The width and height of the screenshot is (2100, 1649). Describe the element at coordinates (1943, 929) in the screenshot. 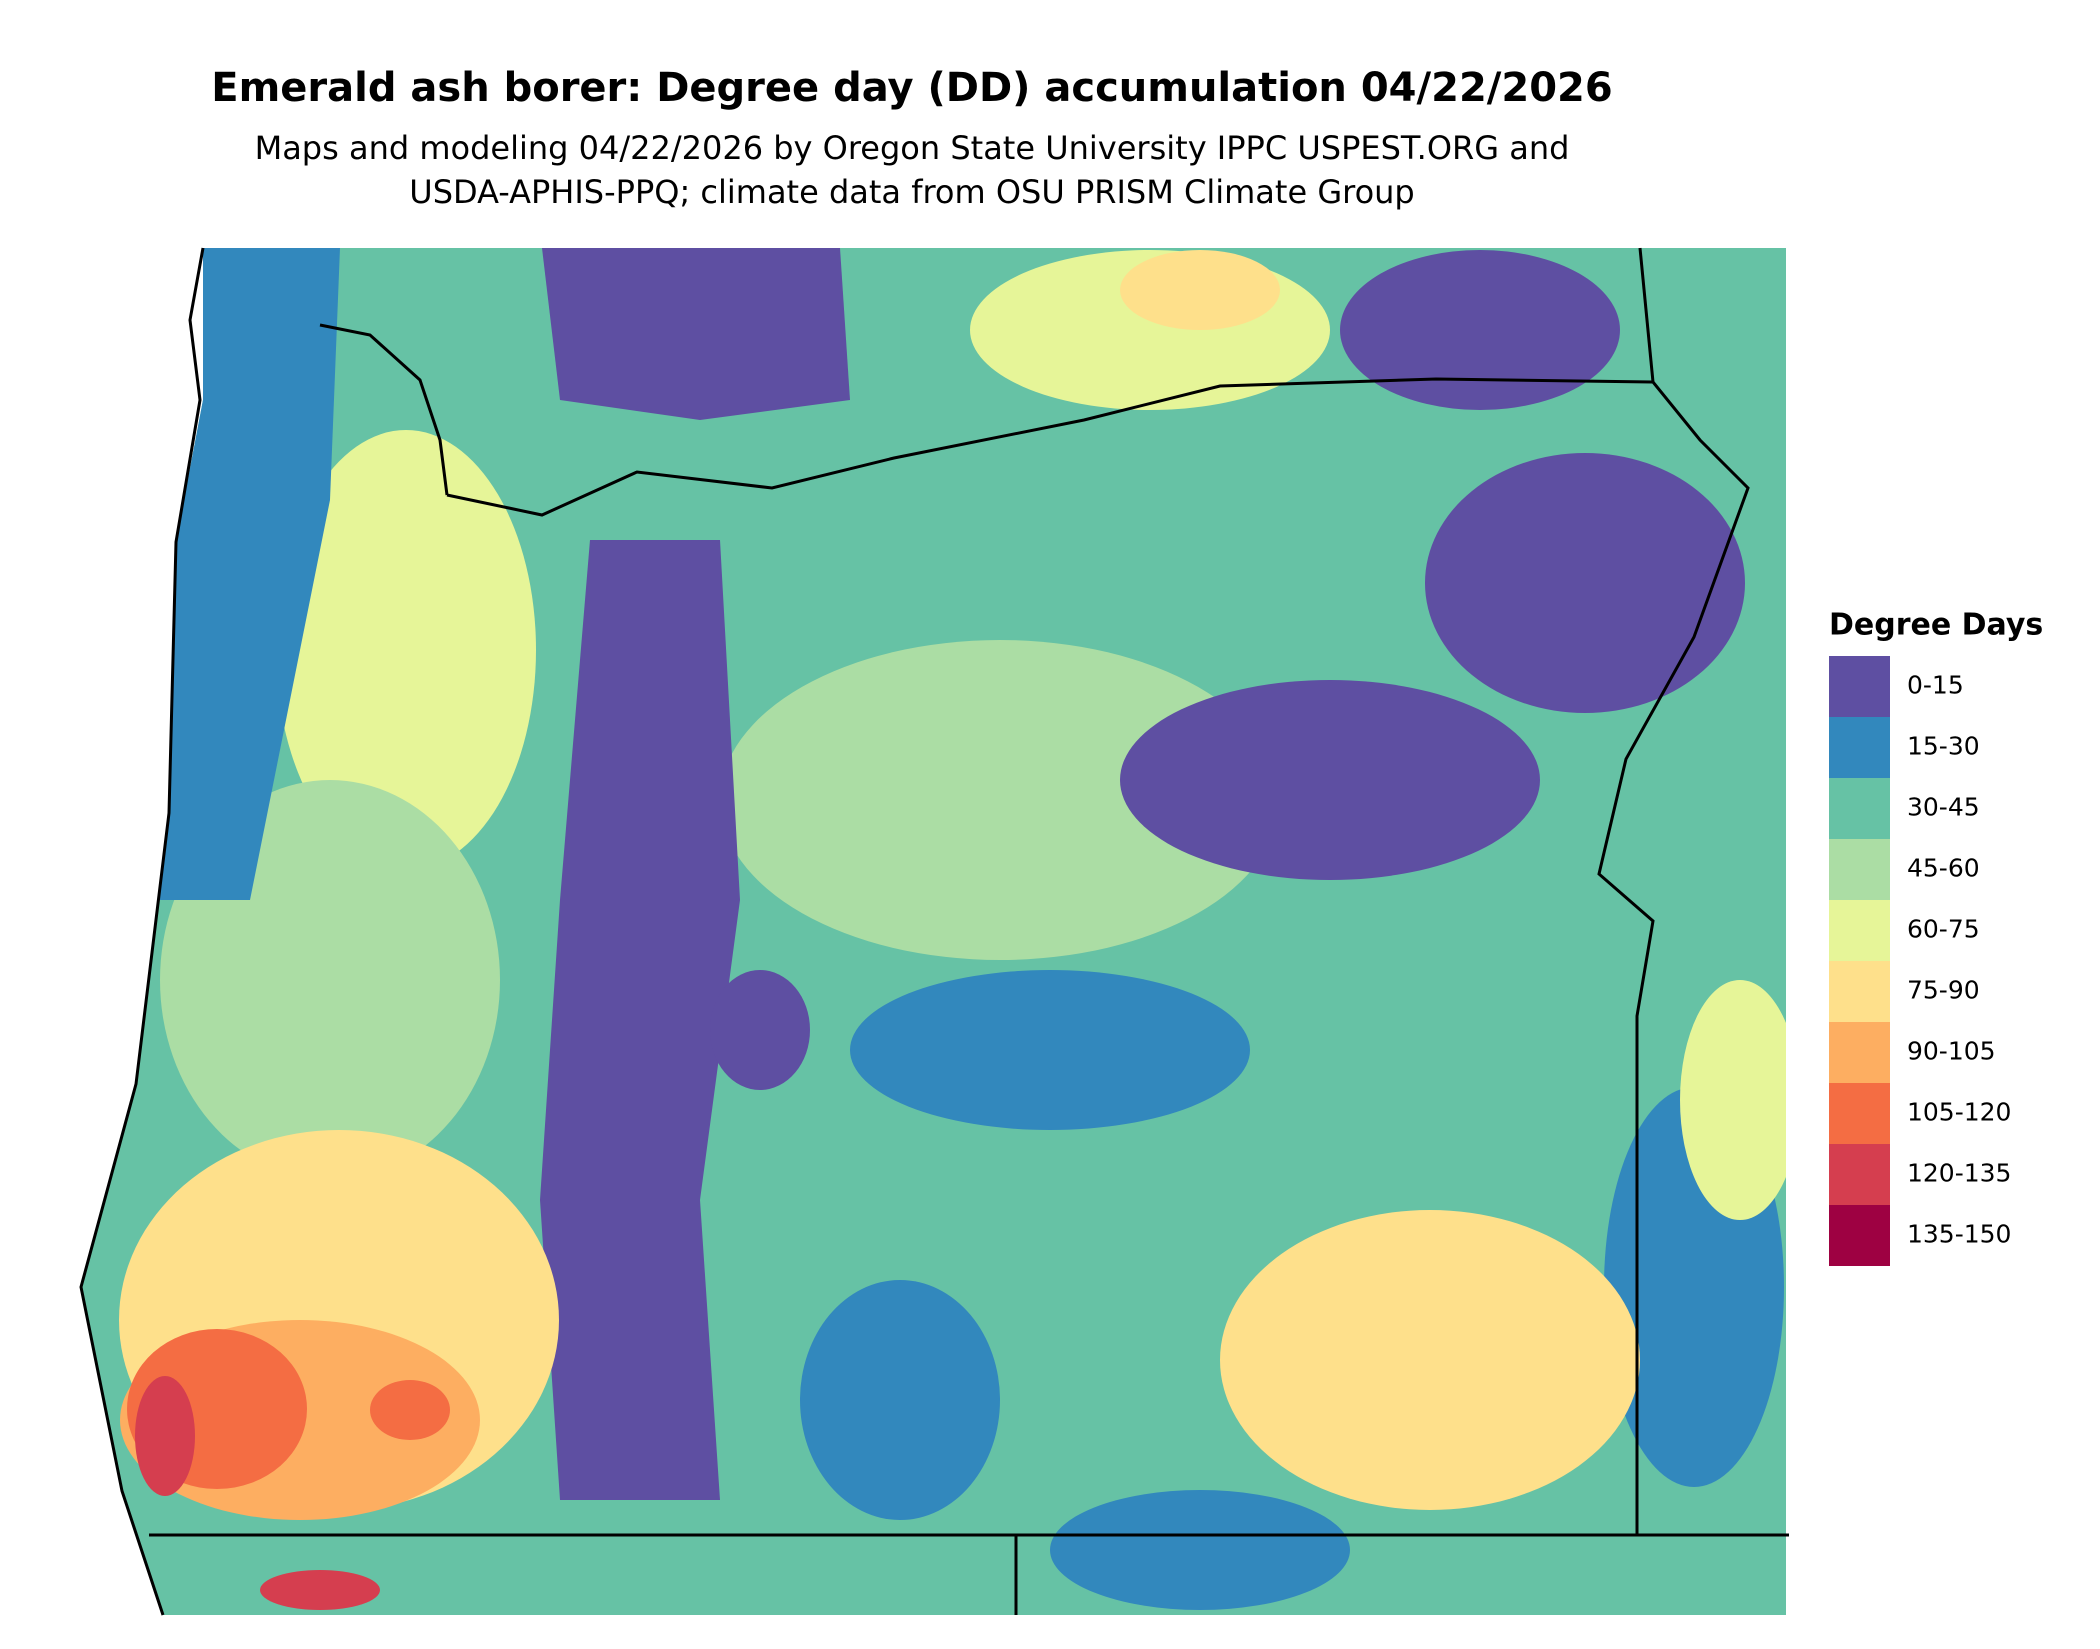

I see `legend-label: 60-75` at that location.